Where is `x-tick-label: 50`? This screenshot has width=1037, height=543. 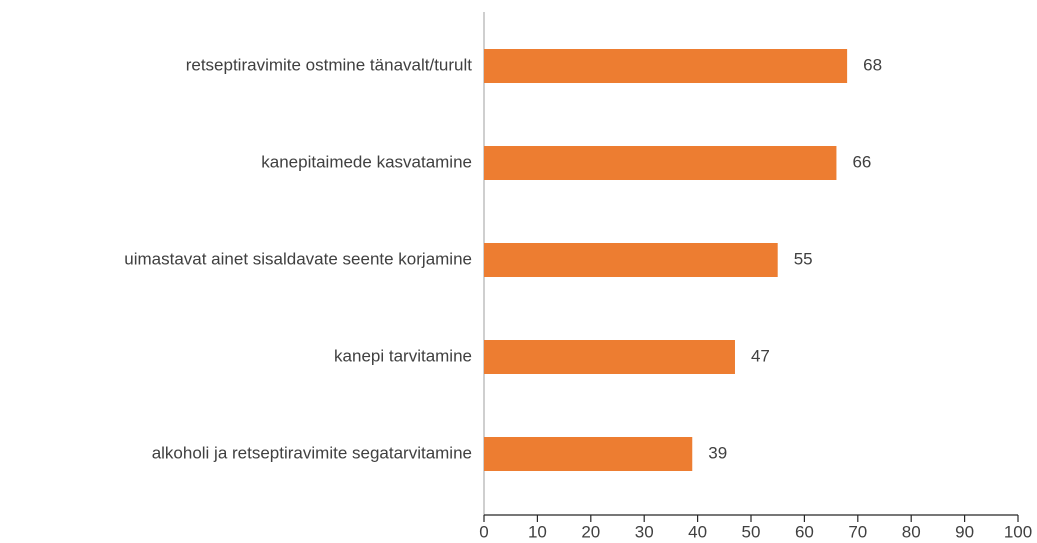
x-tick-label: 50 is located at coordinates (751, 531).